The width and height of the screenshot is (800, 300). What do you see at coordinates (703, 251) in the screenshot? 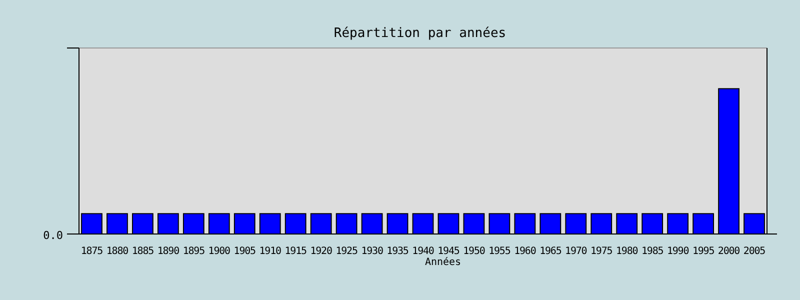
I see `x-tick-label: 1995` at bounding box center [703, 251].